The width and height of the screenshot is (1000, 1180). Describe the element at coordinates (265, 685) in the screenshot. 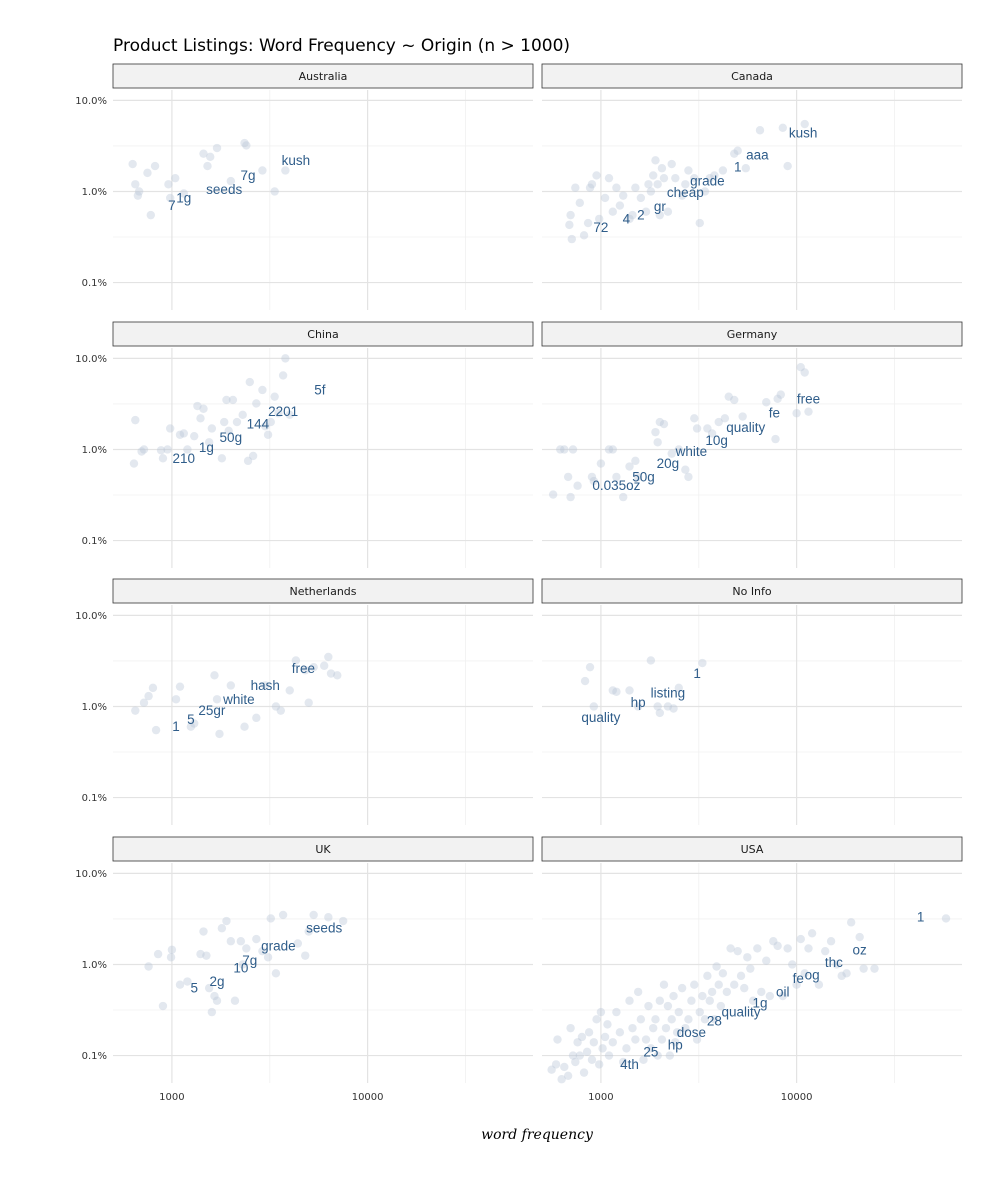

I see `word-label: hash` at that location.